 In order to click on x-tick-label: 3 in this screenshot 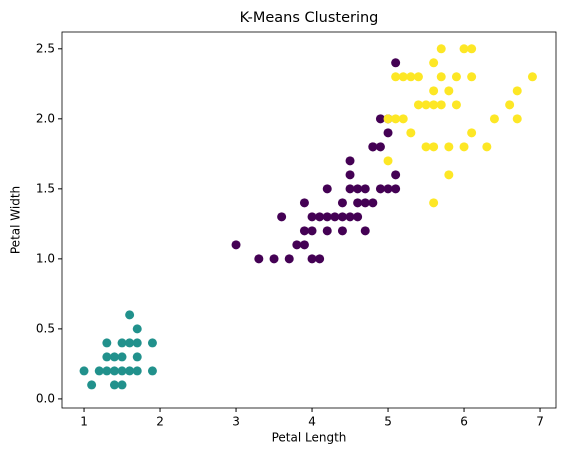, I will do `click(236, 422)`.